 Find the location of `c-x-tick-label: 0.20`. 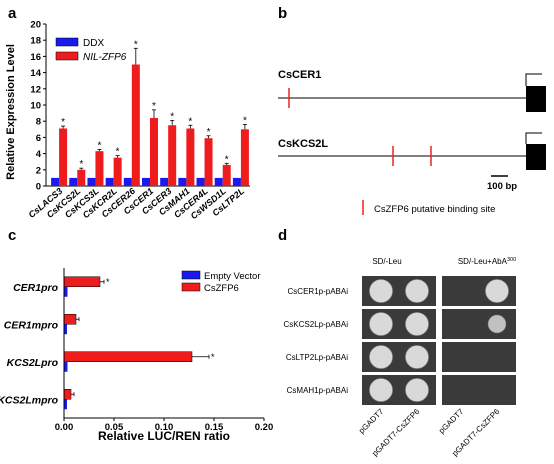

c-x-tick-label: 0.20 is located at coordinates (264, 427).